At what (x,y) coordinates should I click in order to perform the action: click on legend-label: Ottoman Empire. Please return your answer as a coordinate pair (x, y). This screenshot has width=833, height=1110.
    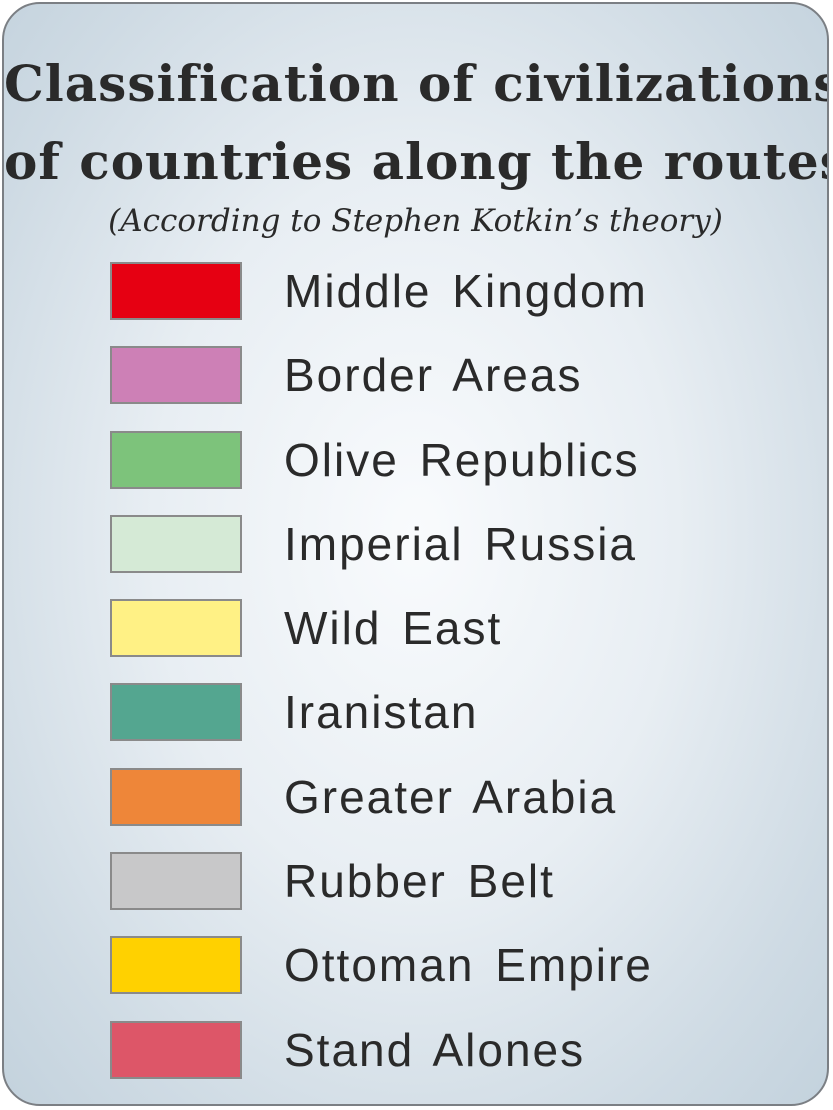
    Looking at the image, I should click on (468, 965).